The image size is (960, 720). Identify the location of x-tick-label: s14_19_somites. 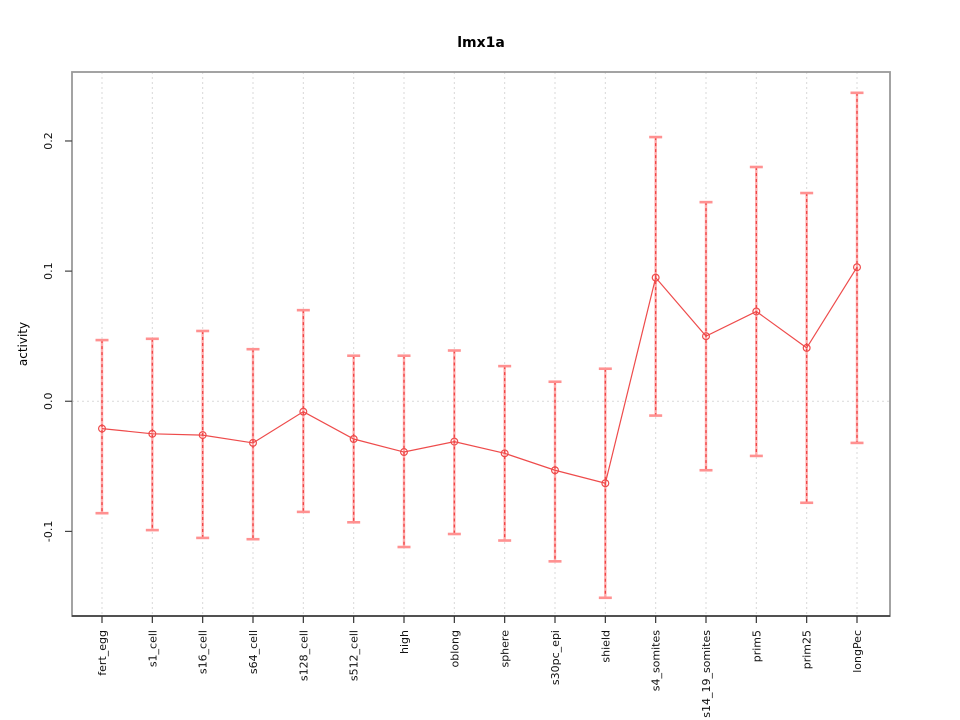
(706, 674).